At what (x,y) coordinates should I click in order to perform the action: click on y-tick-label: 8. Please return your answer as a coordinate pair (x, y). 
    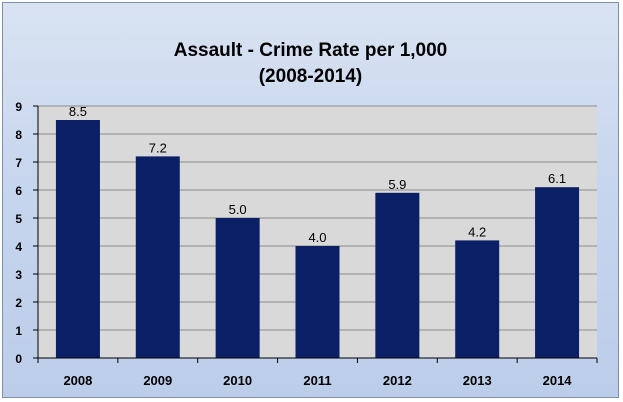
    Looking at the image, I should click on (18, 135).